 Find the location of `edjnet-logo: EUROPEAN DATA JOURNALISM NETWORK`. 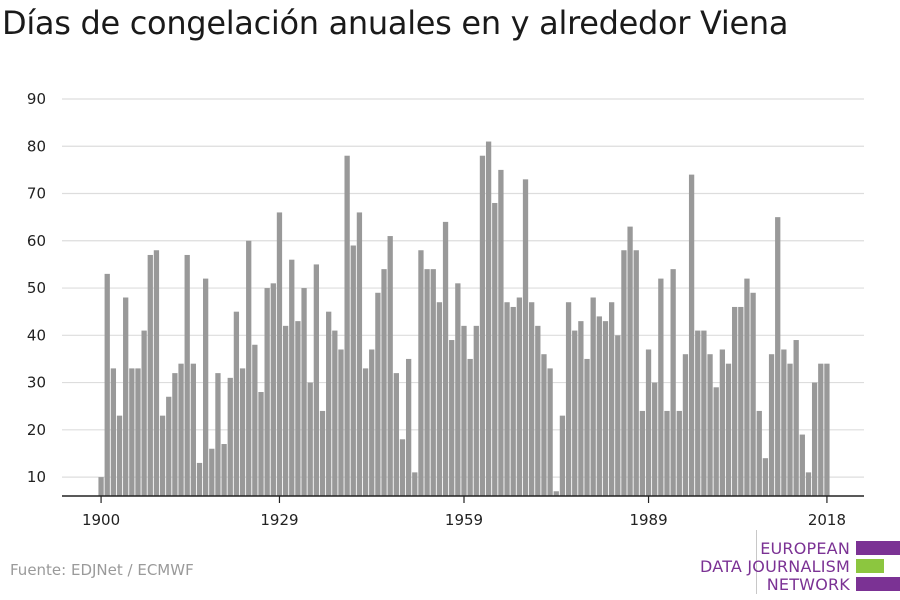

edjnet-logo: EUROPEAN DATA JOURNALISM NETWORK is located at coordinates (800, 562).